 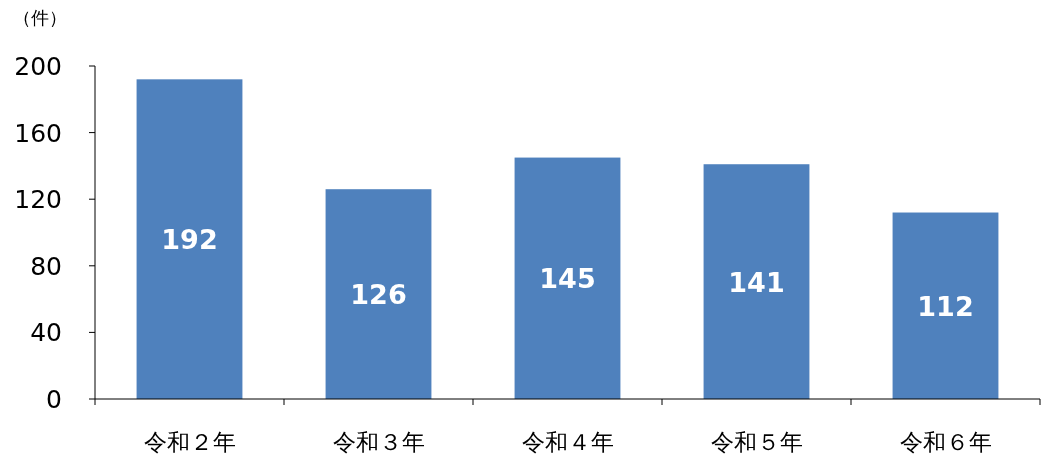 I want to click on x-tick-label: 令和３年, so click(x=378, y=442).